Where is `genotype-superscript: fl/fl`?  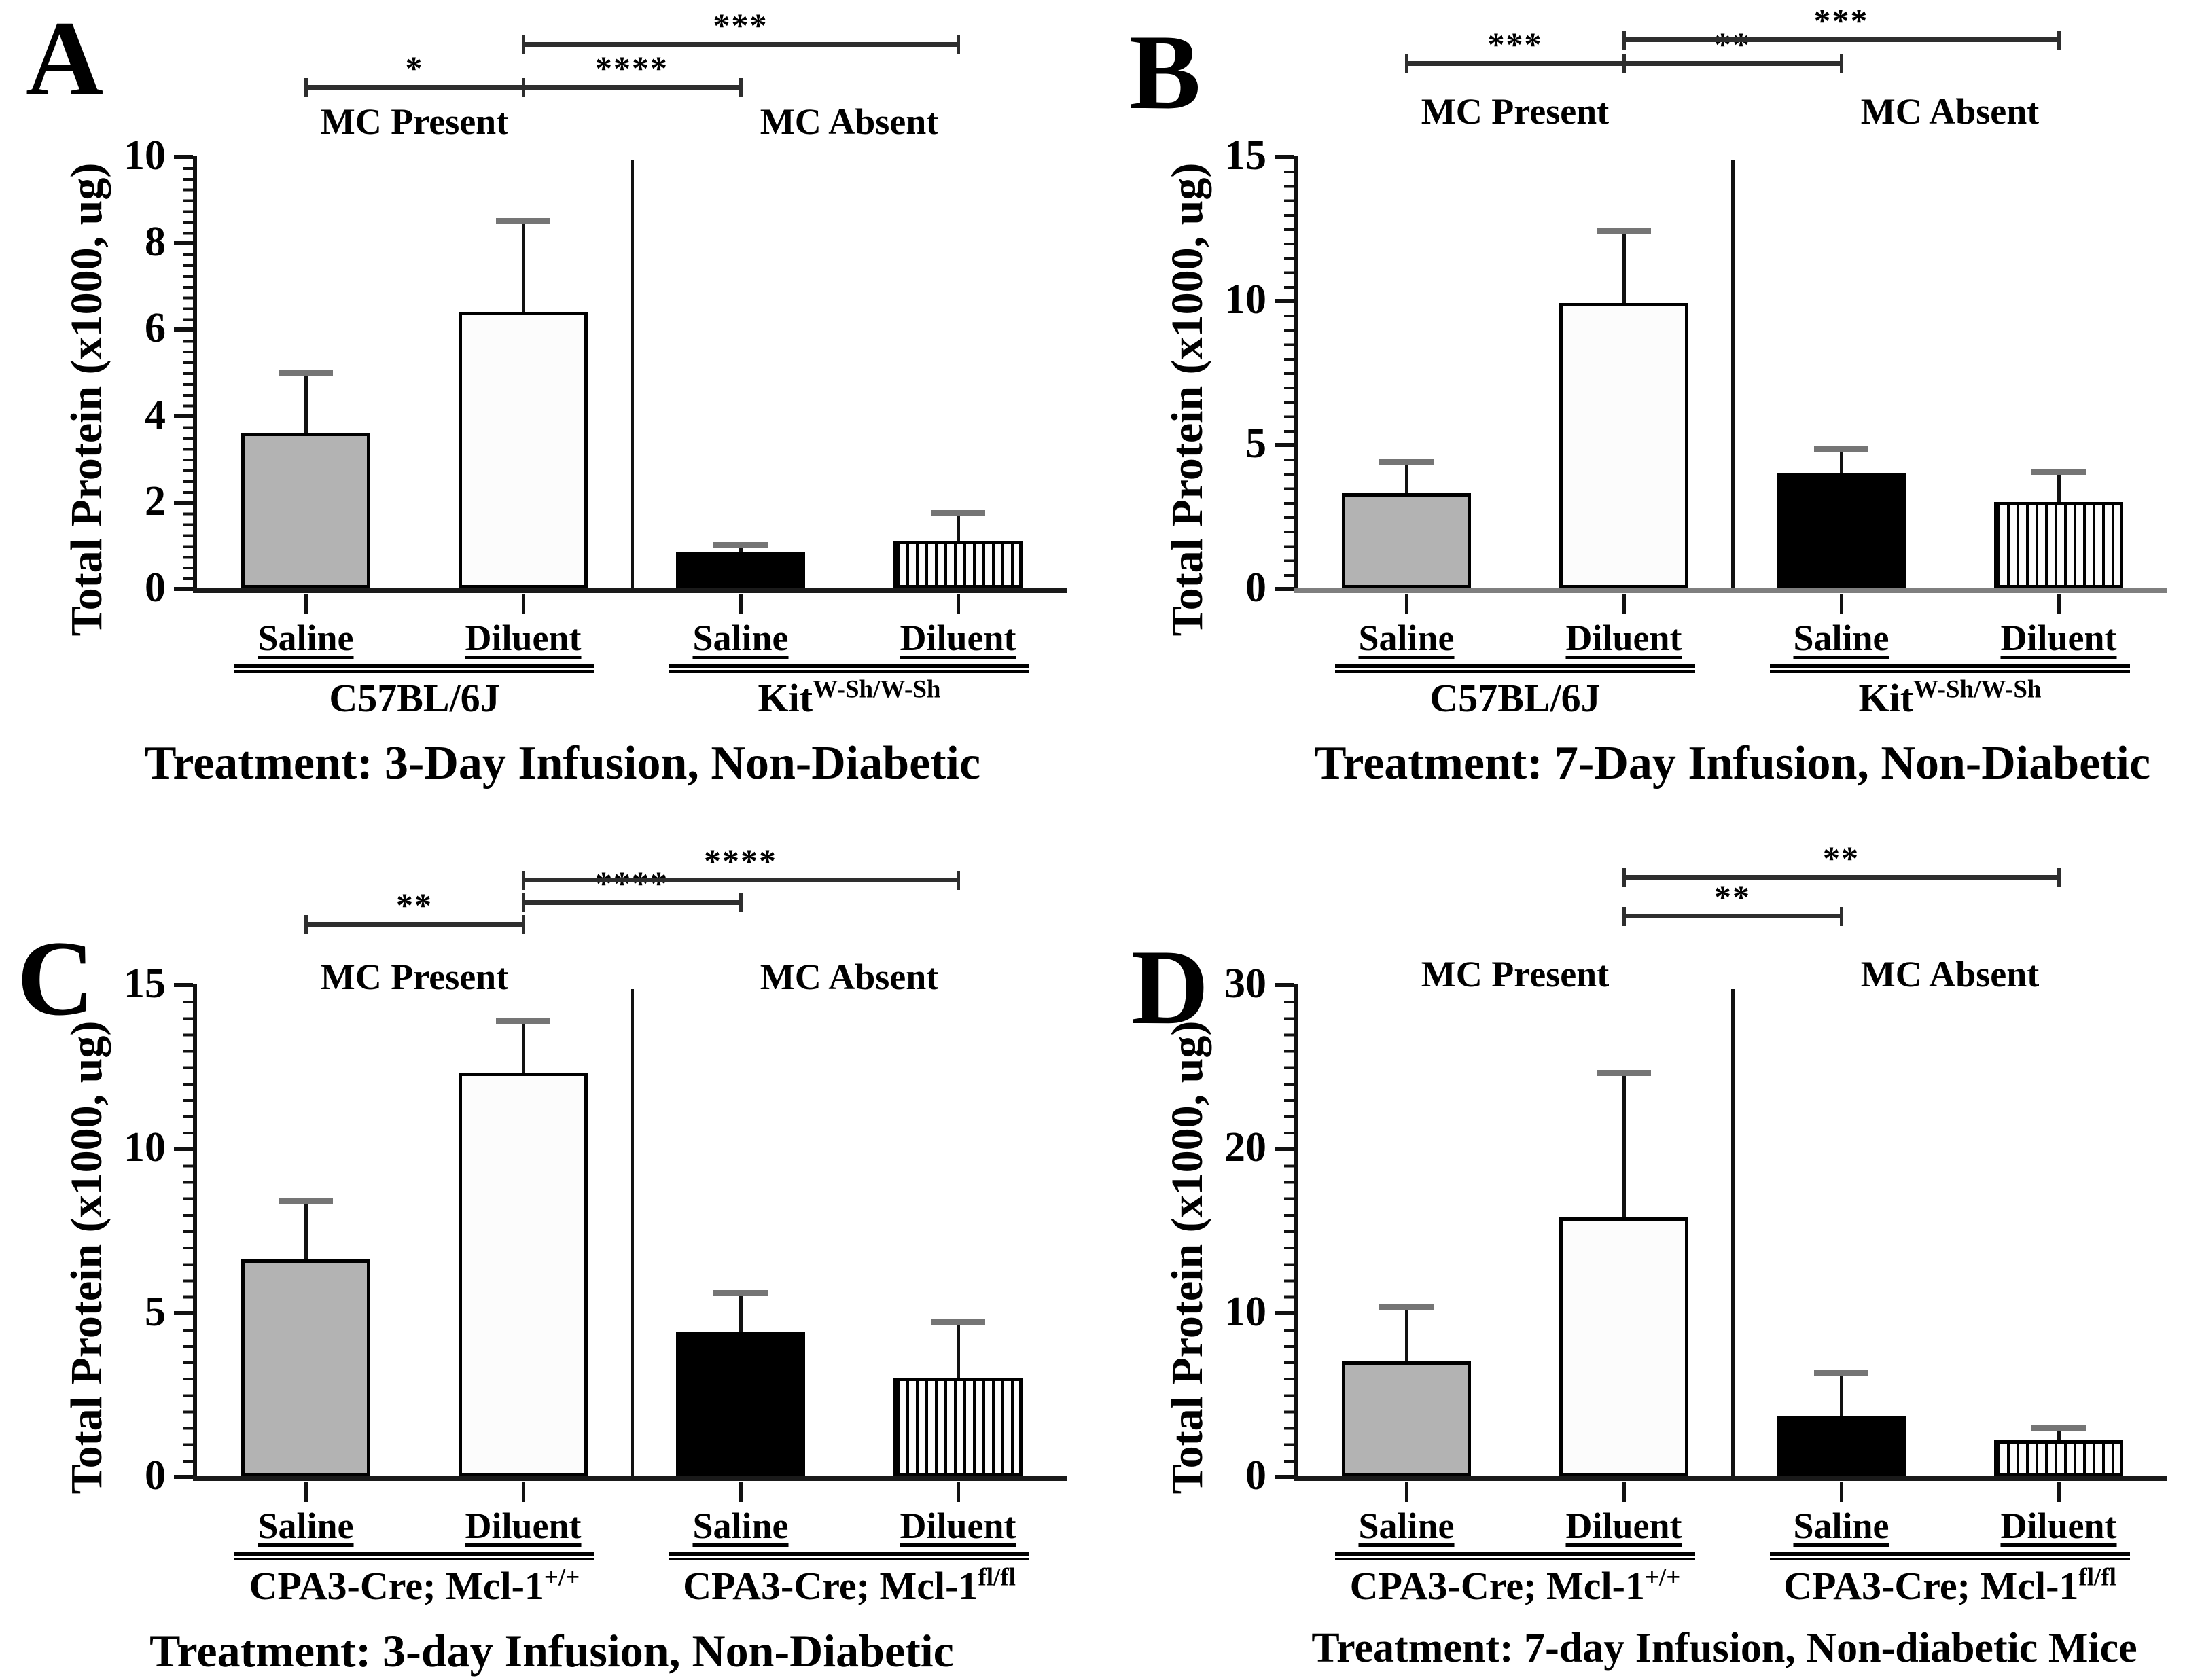 genotype-superscript: fl/fl is located at coordinates (2097, 1577).